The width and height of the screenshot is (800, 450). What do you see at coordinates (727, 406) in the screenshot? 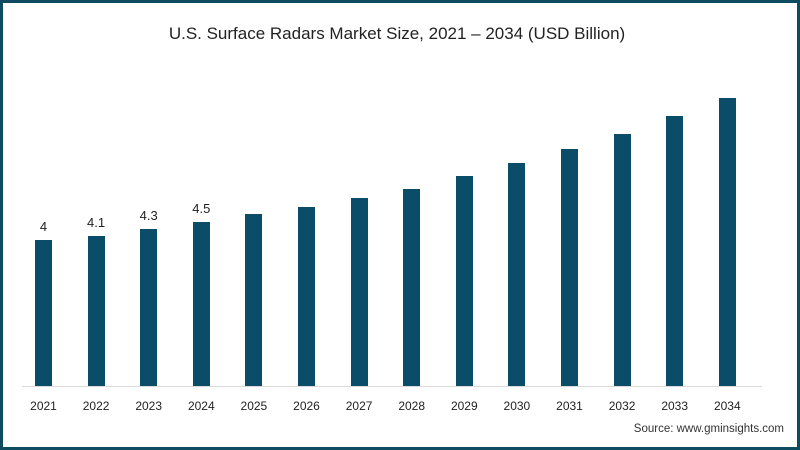
I see `x-tick-label-2034: 2034` at bounding box center [727, 406].